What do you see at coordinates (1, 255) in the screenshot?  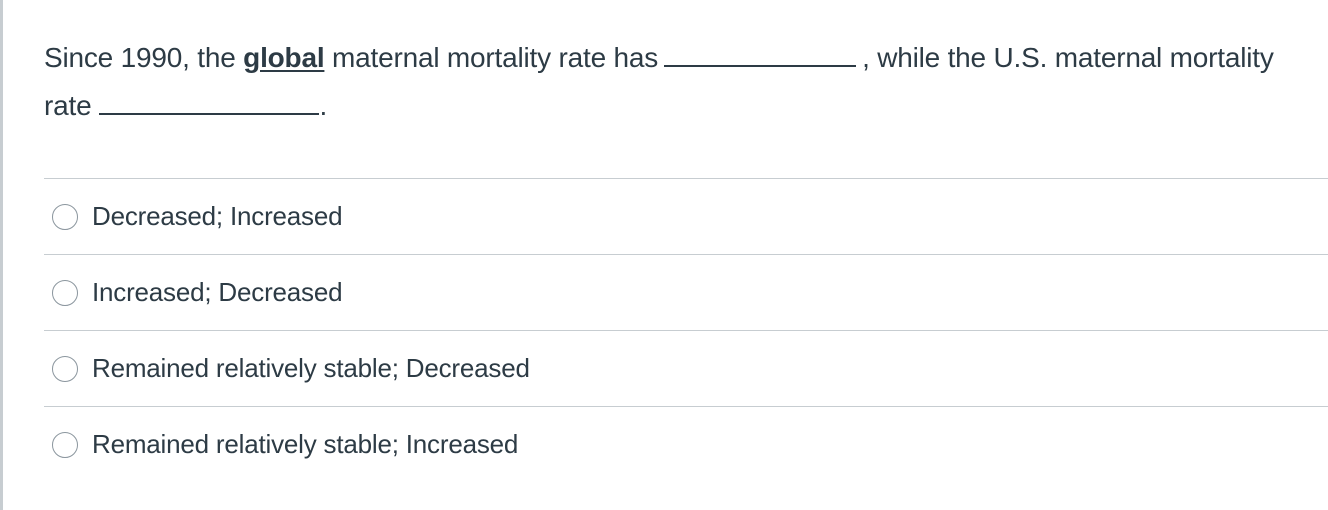 I see `left-border` at bounding box center [1, 255].